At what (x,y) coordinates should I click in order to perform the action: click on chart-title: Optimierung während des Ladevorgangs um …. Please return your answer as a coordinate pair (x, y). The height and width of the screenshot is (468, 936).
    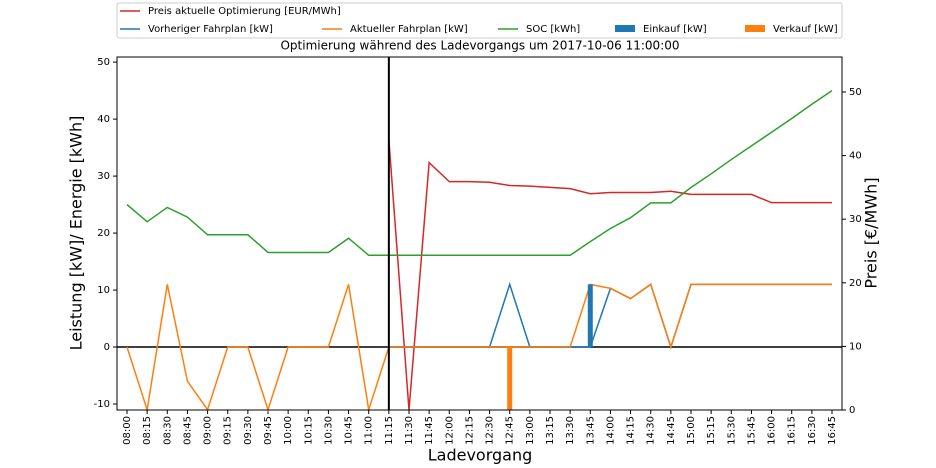
    Looking at the image, I should click on (479, 46).